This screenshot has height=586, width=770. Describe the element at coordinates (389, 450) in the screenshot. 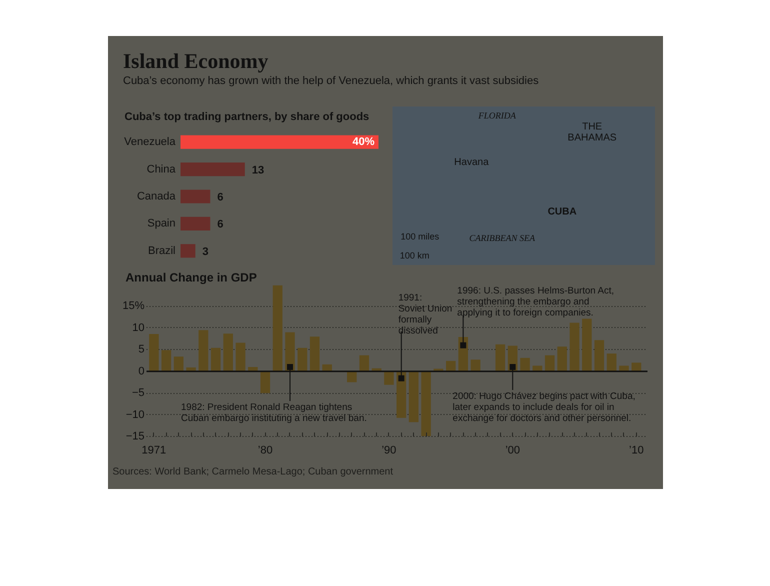

I see `x-tick-label: ’90` at that location.